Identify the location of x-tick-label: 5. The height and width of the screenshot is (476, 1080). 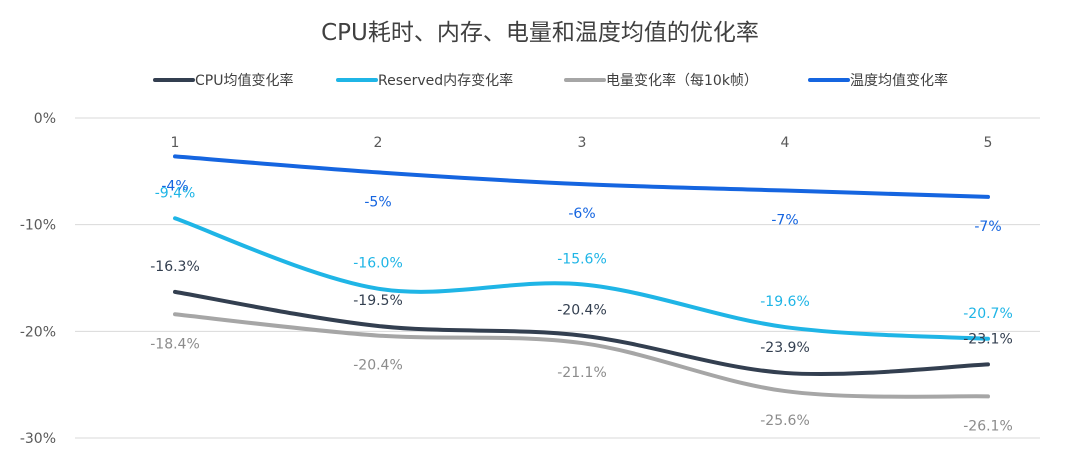
(988, 143).